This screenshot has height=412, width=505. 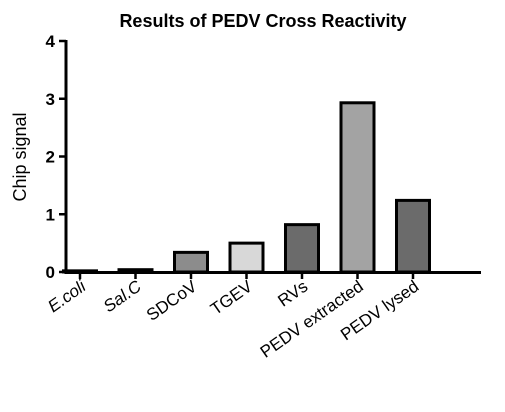 I want to click on bar-rvs, so click(x=302, y=248).